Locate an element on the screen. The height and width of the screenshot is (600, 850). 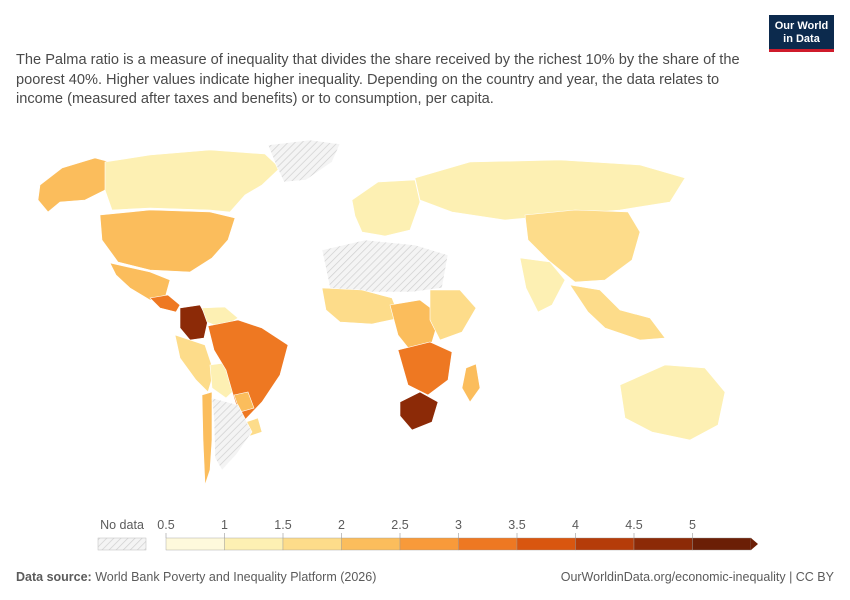
logo-line-2: in Data is located at coordinates (801, 39).